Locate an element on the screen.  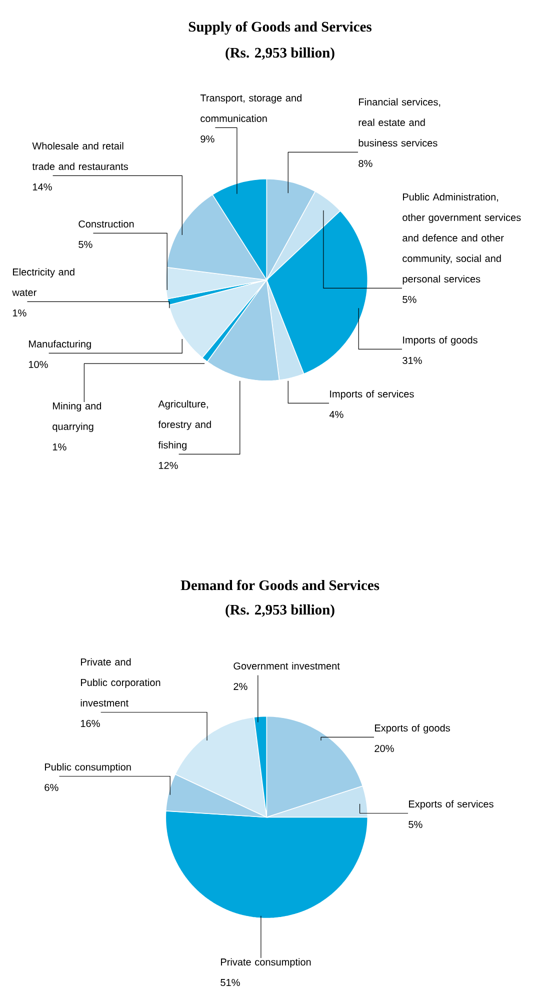
data-label: 4% is located at coordinates (336, 414).